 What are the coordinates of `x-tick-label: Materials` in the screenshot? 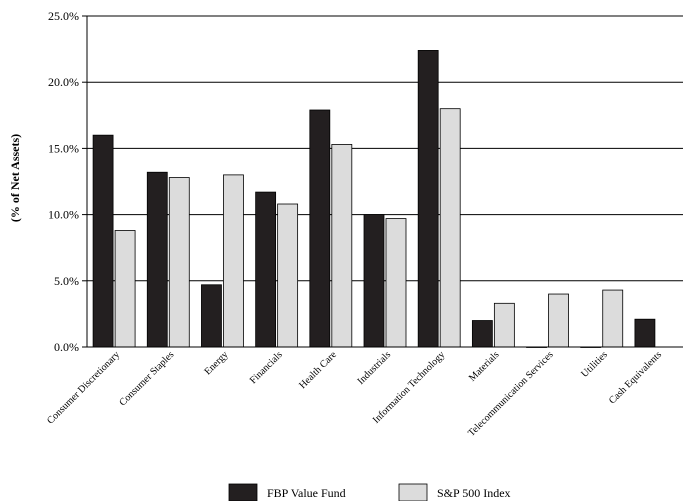 It's located at (484, 366).